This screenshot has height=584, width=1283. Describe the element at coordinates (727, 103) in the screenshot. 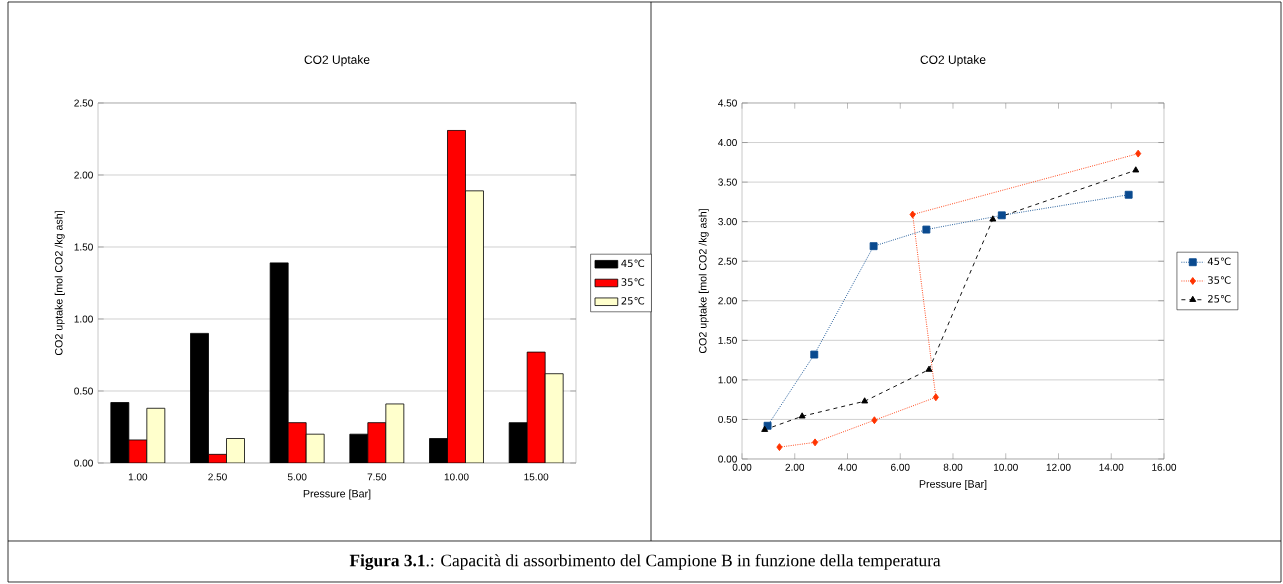

I see `y-tick-label: 4.50` at that location.